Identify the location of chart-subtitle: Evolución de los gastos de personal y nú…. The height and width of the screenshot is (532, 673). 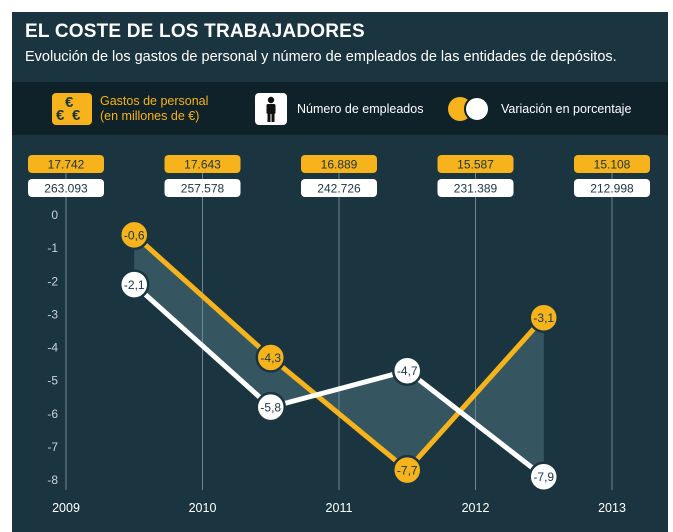
(321, 57).